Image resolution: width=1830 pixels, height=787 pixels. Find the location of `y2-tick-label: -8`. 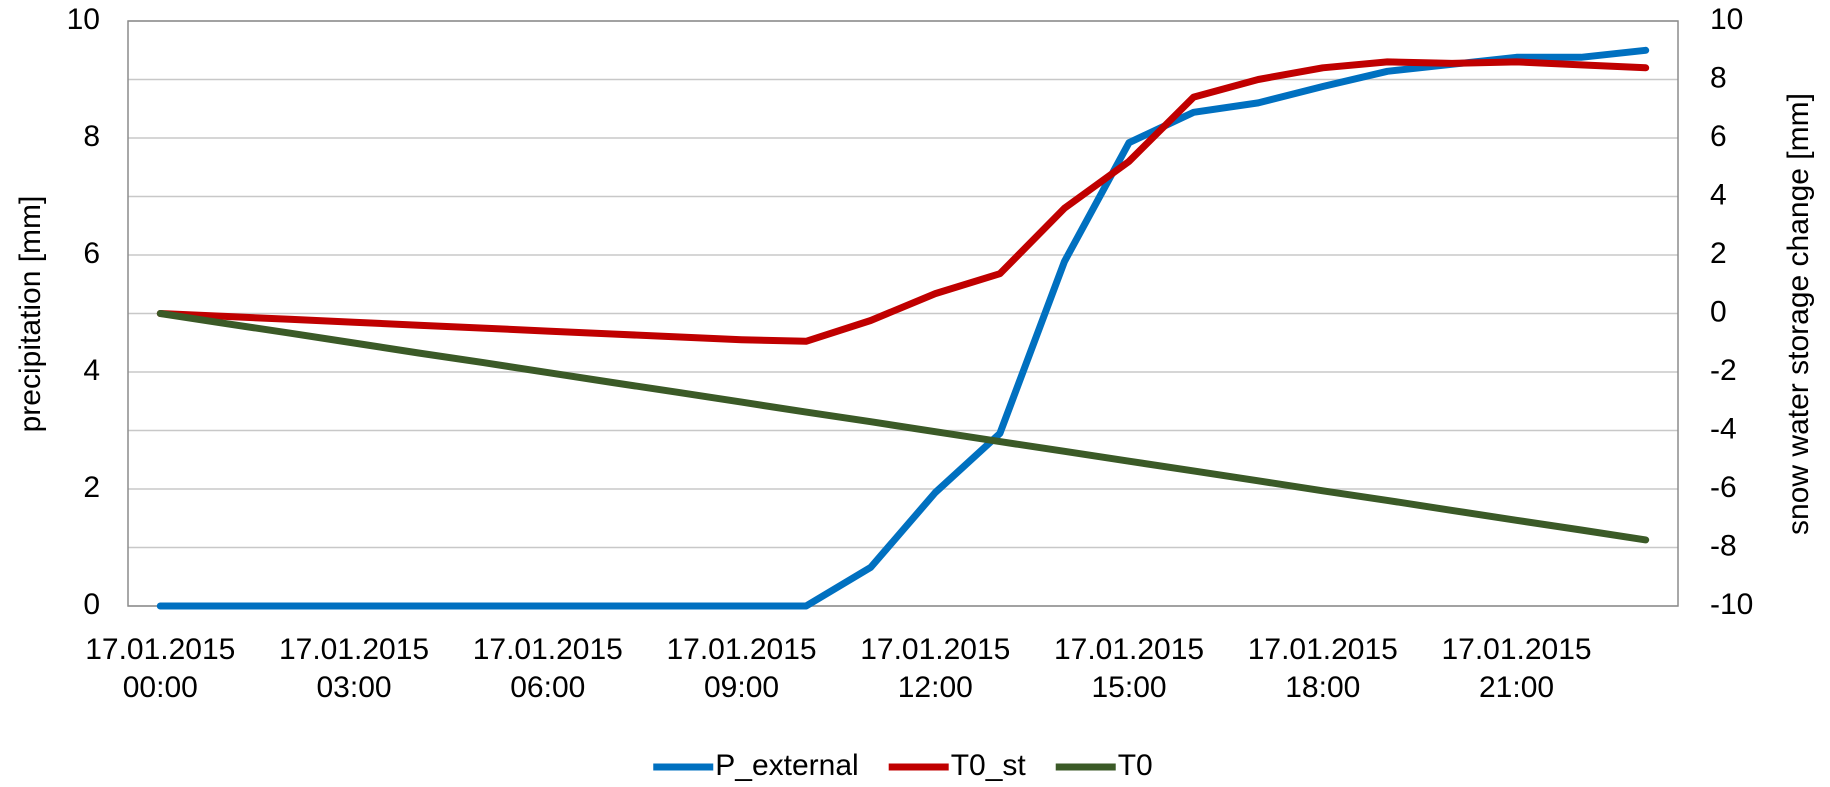

y2-tick-label: -8 is located at coordinates (1723, 545).